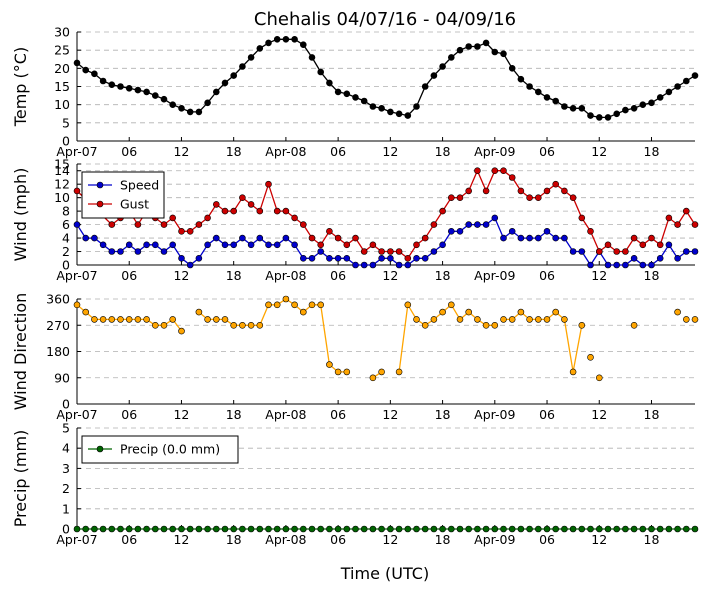 Image resolution: width=705 pixels, height=593 pixels. I want to click on legend-box, so click(123, 195).